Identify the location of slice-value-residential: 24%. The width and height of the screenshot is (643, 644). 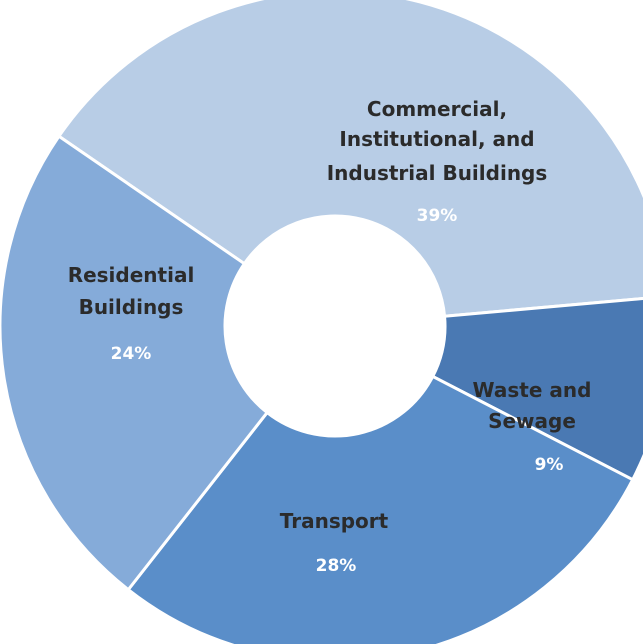
(131, 354).